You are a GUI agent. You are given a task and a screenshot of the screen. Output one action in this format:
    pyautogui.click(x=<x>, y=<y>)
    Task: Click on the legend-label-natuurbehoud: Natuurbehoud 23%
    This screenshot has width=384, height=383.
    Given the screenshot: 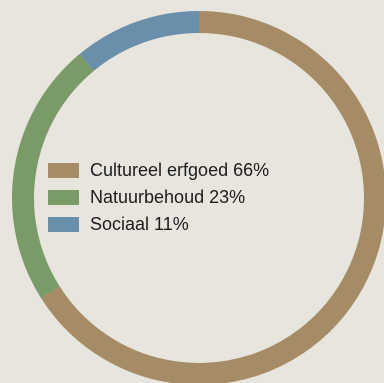 What is the action you would take?
    pyautogui.click(x=168, y=197)
    